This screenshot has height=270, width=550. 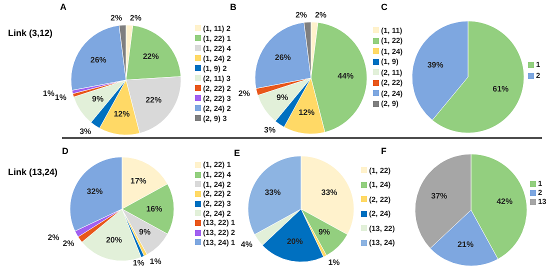 What do you see at coordinates (500, 89) in the screenshot?
I see `data-label: 61%` at bounding box center [500, 89].